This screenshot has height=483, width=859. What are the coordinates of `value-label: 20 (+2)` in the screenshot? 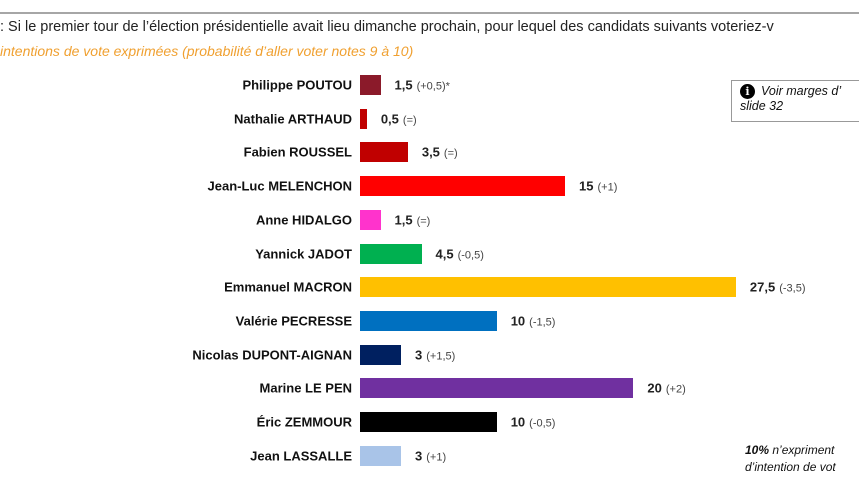 It's located at (666, 388).